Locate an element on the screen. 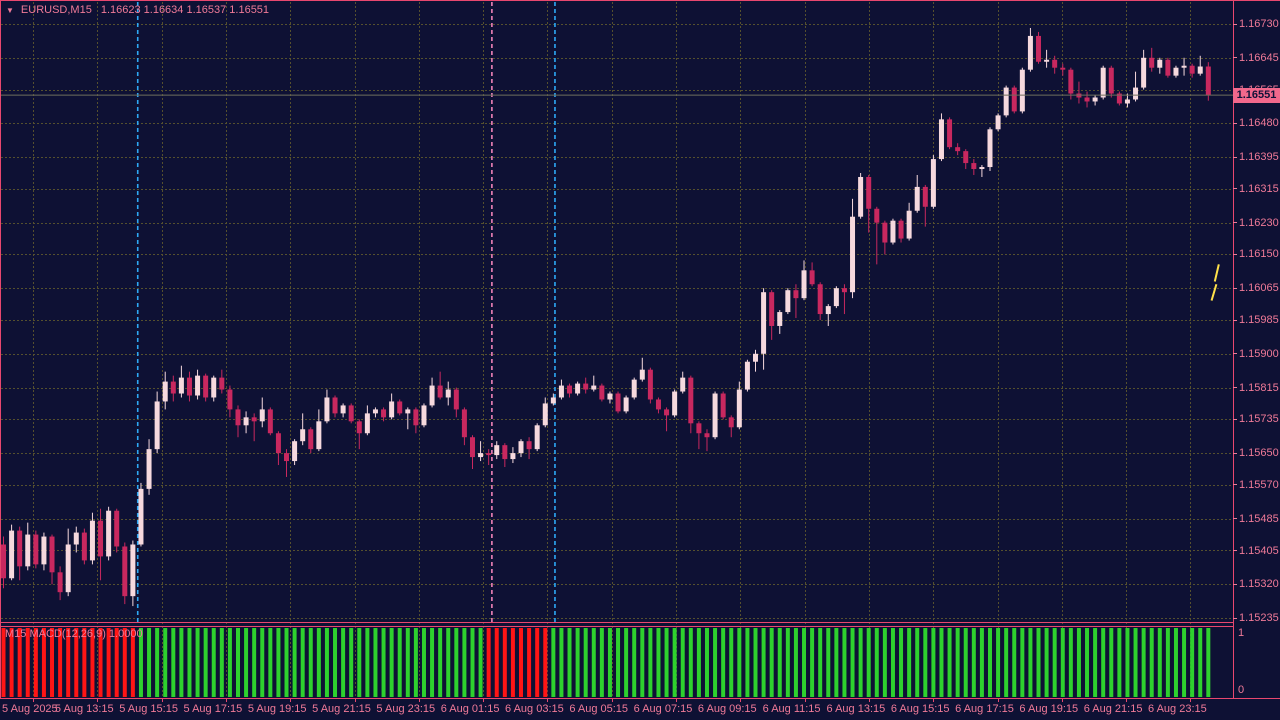 This screenshot has width=1280, height=720. price-axis-border is located at coordinates (1233, 349).